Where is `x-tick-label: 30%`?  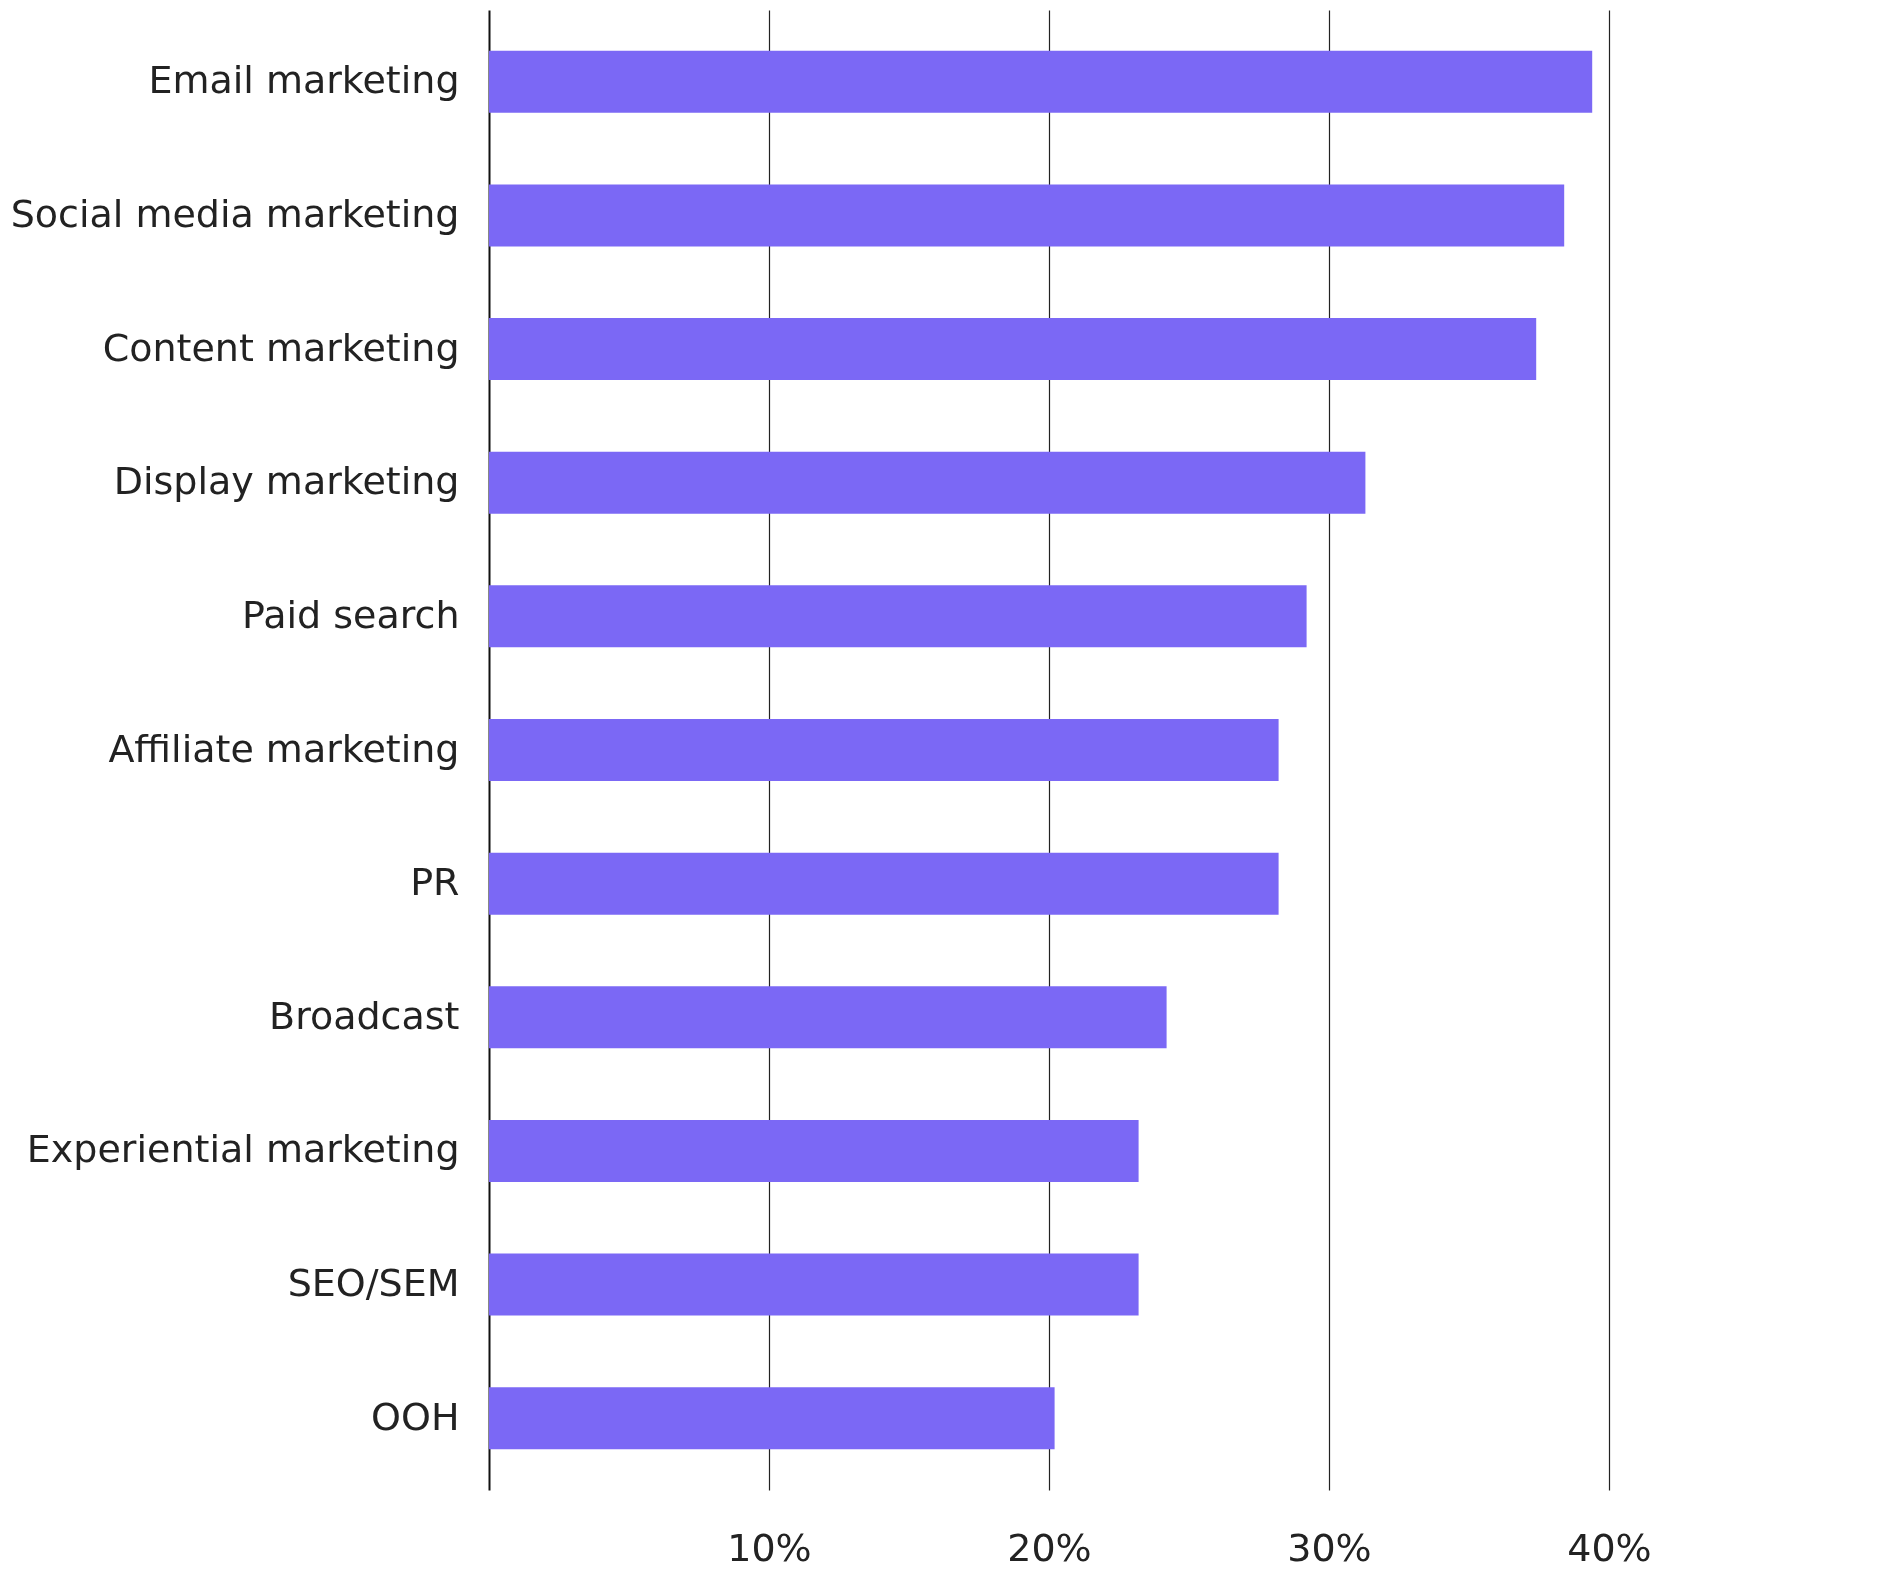 x-tick-label: 30% is located at coordinates (1329, 1547).